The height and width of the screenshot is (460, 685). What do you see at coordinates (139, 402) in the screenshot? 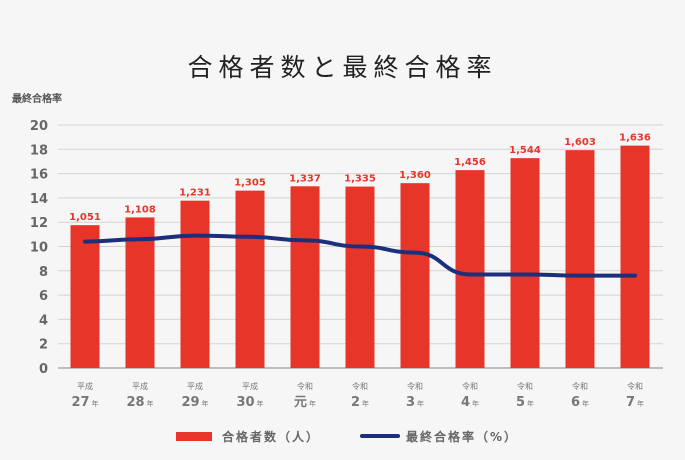
I see `x-tick-year: 28 年` at bounding box center [139, 402].